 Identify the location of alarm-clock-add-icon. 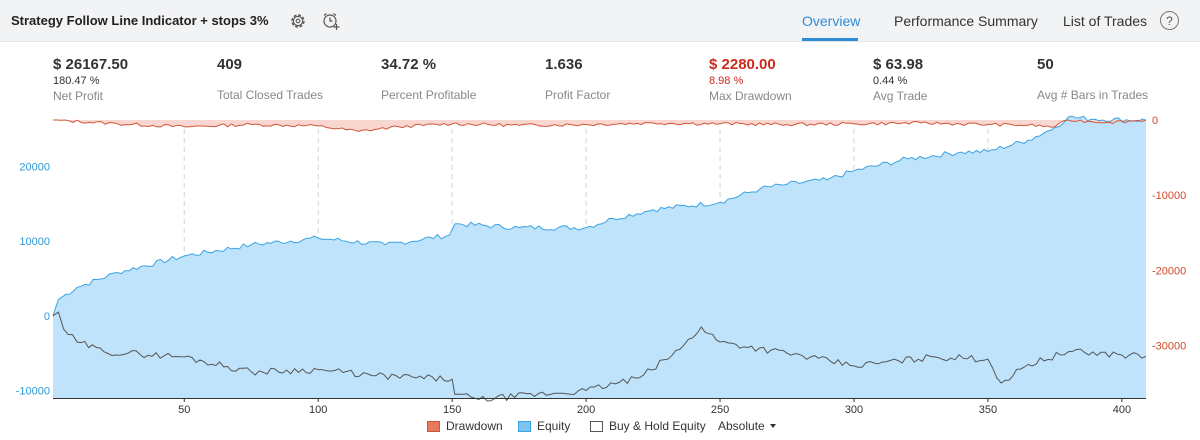
(331, 21).